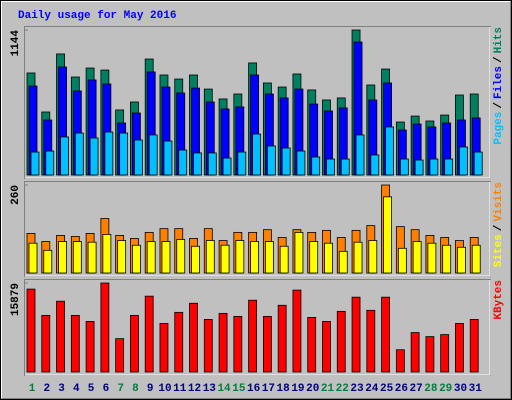 The height and width of the screenshot is (400, 512). Describe the element at coordinates (297, 389) in the screenshot. I see `x-tick-label: 19` at that location.